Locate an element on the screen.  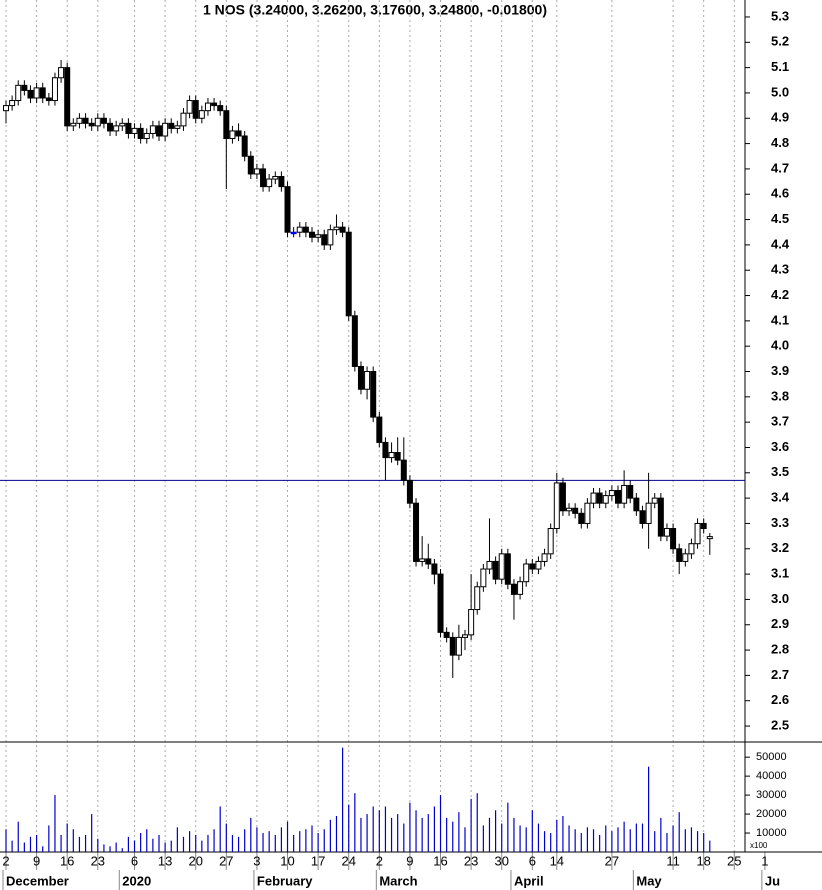
volume-y-tick-label: 50000 is located at coordinates (771, 757).